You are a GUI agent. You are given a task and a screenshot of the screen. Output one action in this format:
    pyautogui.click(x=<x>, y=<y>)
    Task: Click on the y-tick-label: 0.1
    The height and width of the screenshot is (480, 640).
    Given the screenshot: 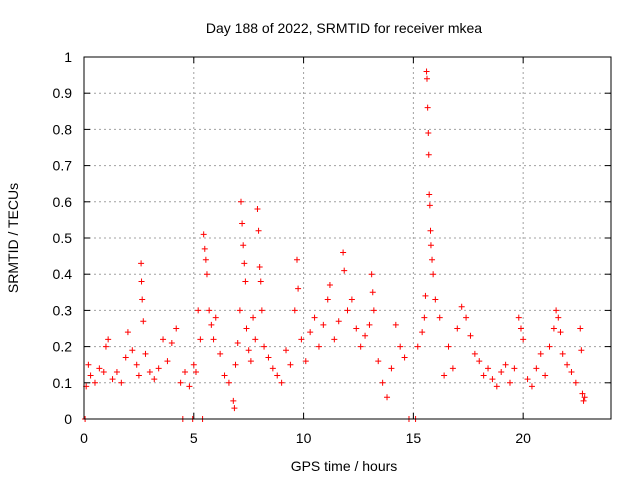 What is the action you would take?
    pyautogui.click(x=63, y=383)
    